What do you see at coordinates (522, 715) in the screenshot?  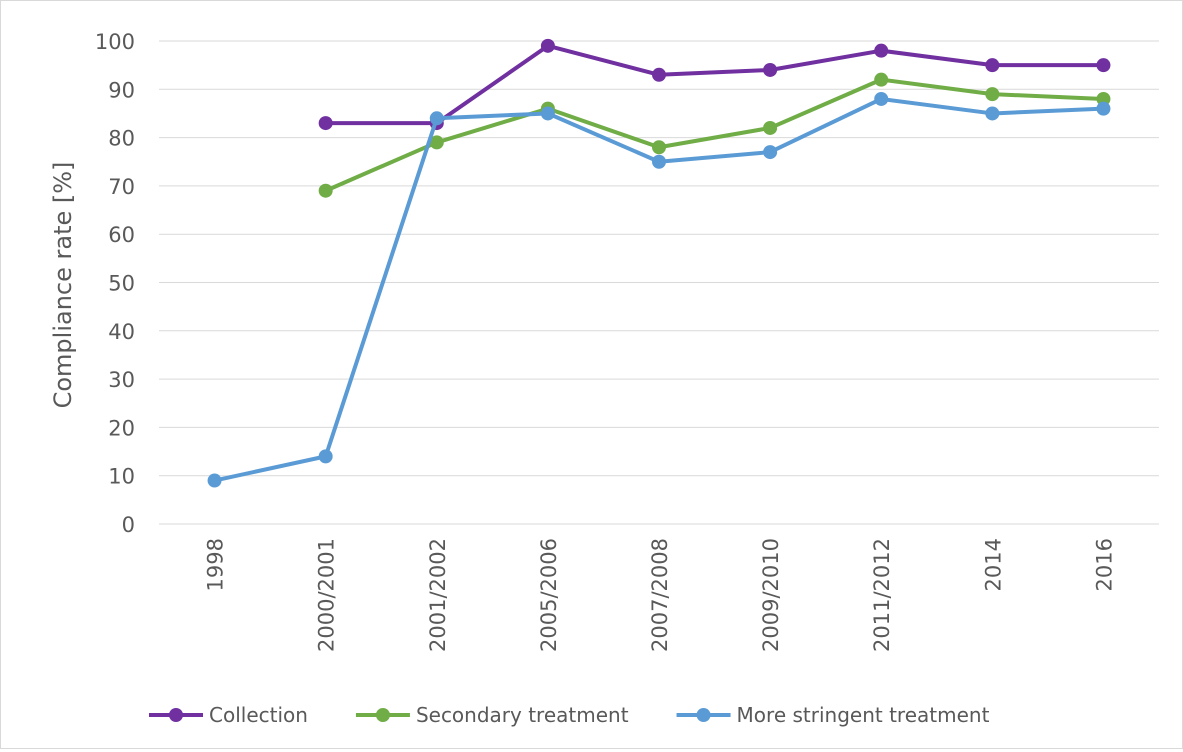 I see `legend-label: Secondary treatment` at bounding box center [522, 715].